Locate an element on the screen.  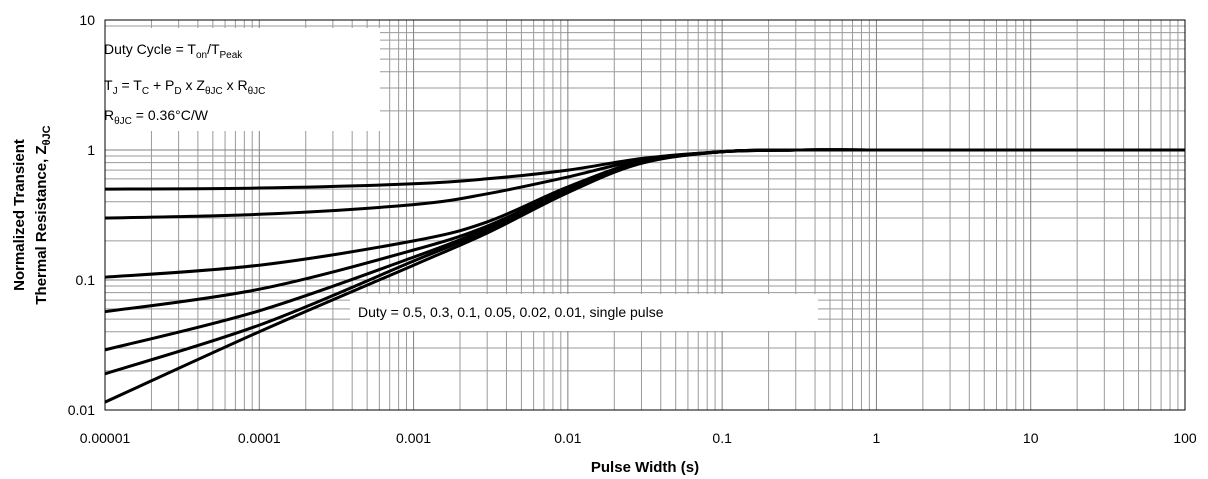
duty-cycle-formula: Duty Cycle = Ton/TPeak is located at coordinates (173, 51).